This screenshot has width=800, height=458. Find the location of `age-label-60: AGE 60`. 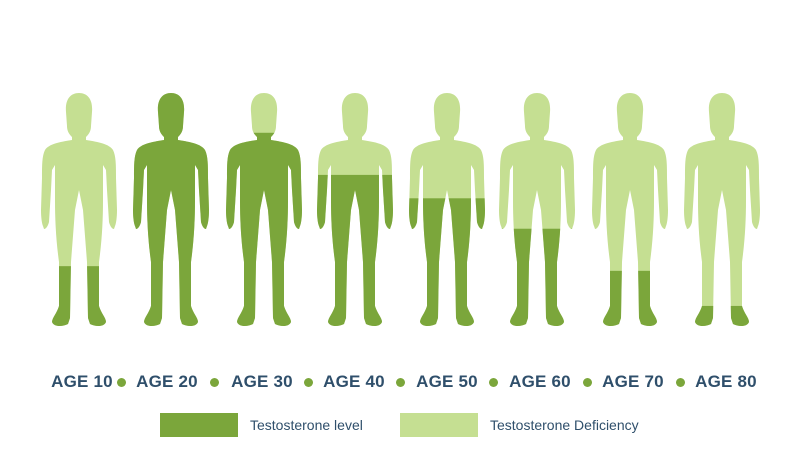

age-label-60: AGE 60 is located at coordinates (540, 381).